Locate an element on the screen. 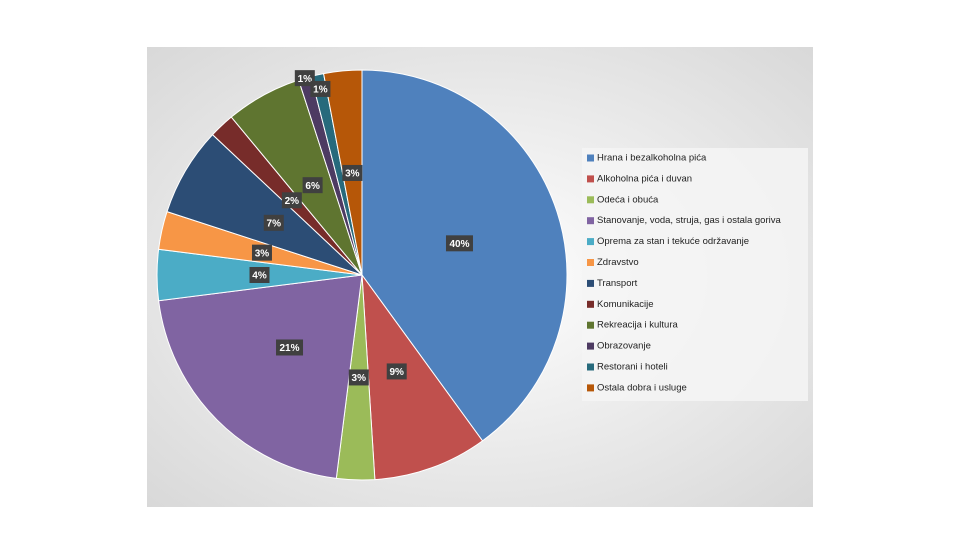  legend-label: Komunikacije is located at coordinates (625, 304).